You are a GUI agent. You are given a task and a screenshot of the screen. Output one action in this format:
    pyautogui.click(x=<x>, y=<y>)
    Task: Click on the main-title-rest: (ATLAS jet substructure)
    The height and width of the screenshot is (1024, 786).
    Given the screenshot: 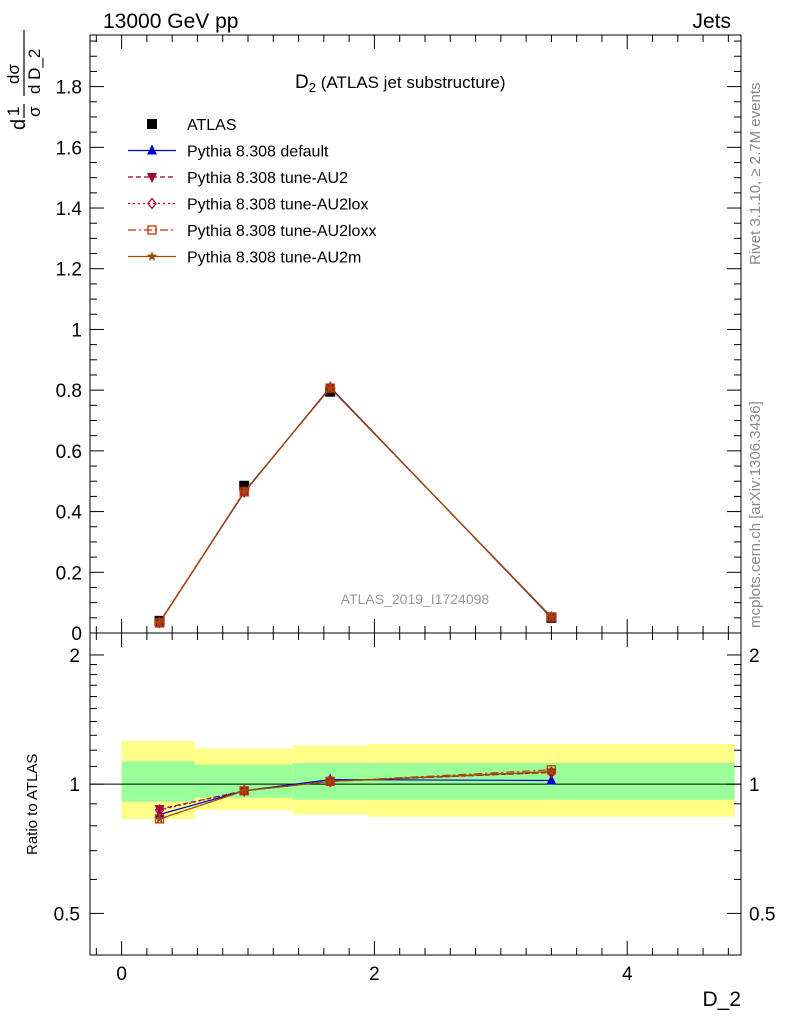 What is the action you would take?
    pyautogui.click(x=411, y=82)
    